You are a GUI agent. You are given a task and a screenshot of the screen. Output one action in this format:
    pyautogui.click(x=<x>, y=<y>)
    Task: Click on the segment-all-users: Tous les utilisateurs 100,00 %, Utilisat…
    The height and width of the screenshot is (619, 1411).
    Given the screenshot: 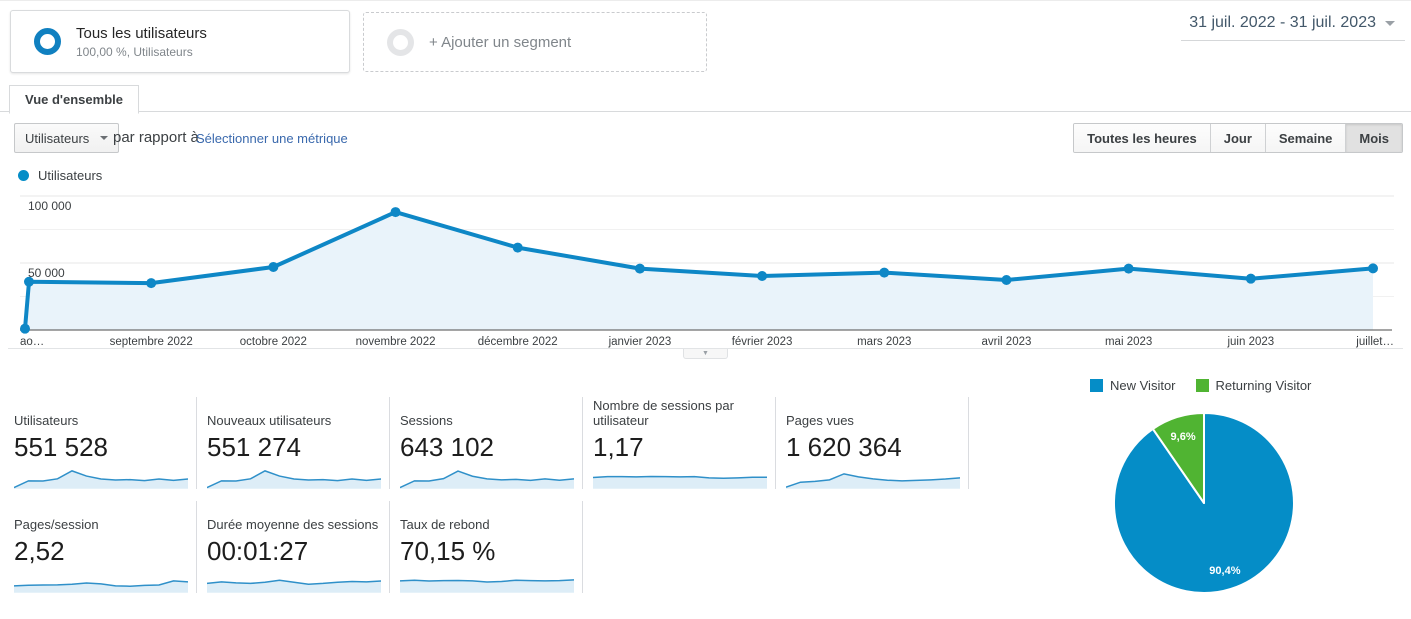 What is the action you would take?
    pyautogui.click(x=180, y=41)
    